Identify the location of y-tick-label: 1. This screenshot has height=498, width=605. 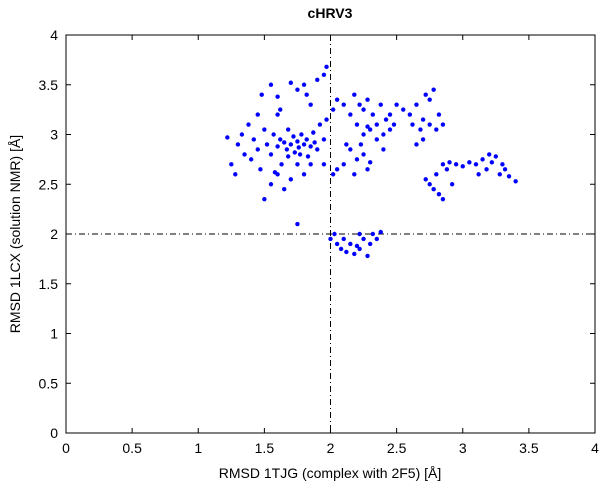
(54, 334).